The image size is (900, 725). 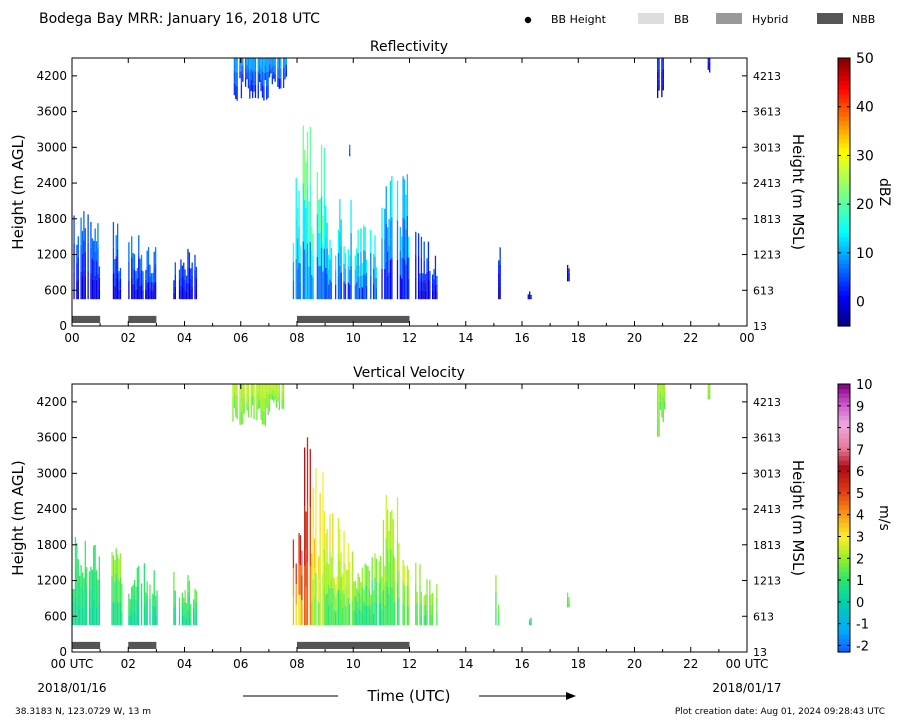 What do you see at coordinates (184, 664) in the screenshot?
I see `velocity-xtick-label: 04` at bounding box center [184, 664].